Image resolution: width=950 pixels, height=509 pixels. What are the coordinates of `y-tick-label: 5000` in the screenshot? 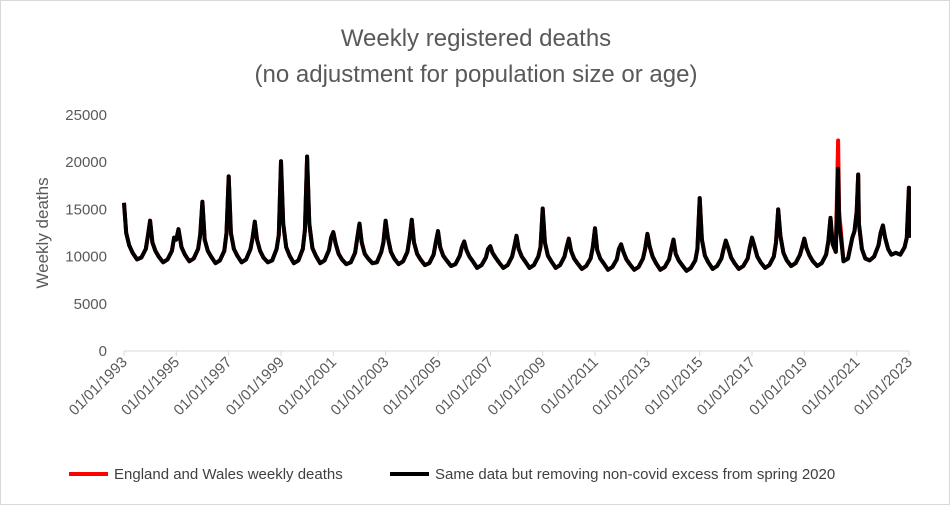 It's located at (90, 304).